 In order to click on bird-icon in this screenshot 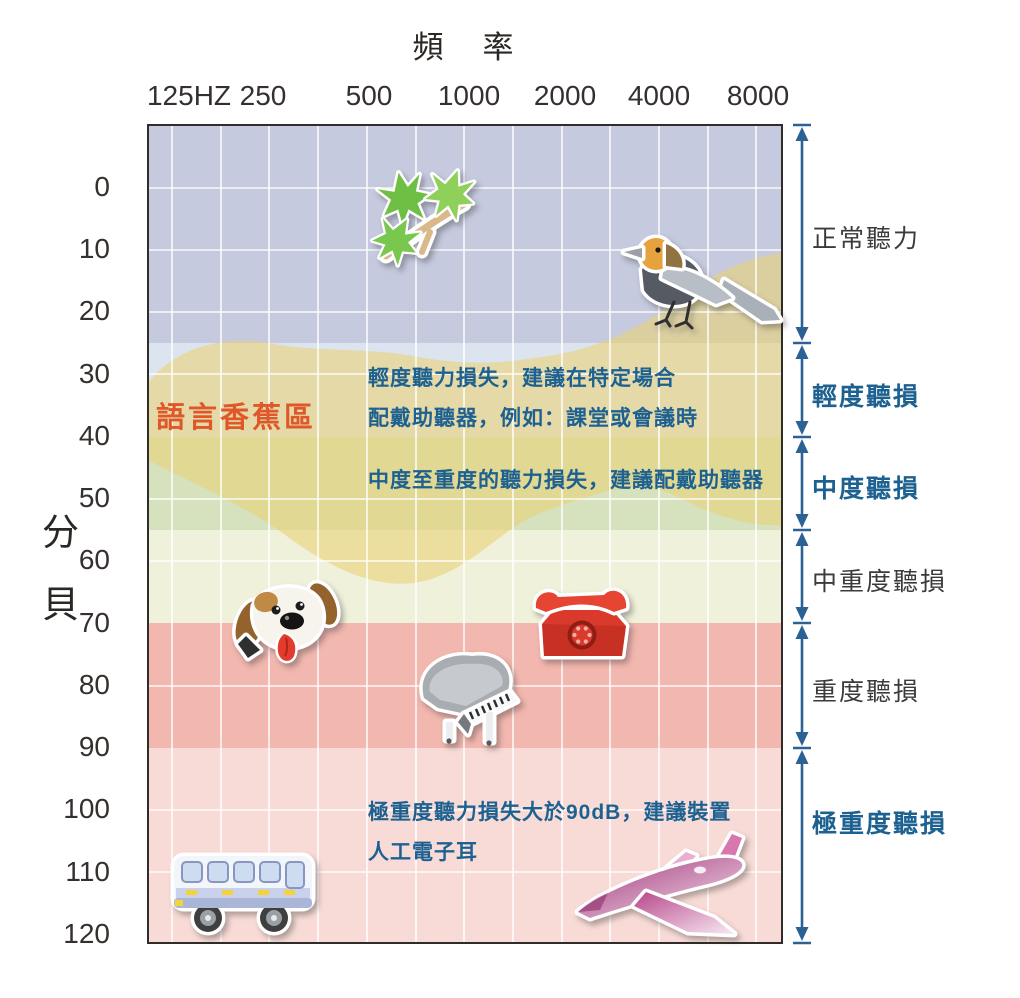, I will do `click(702, 282)`.